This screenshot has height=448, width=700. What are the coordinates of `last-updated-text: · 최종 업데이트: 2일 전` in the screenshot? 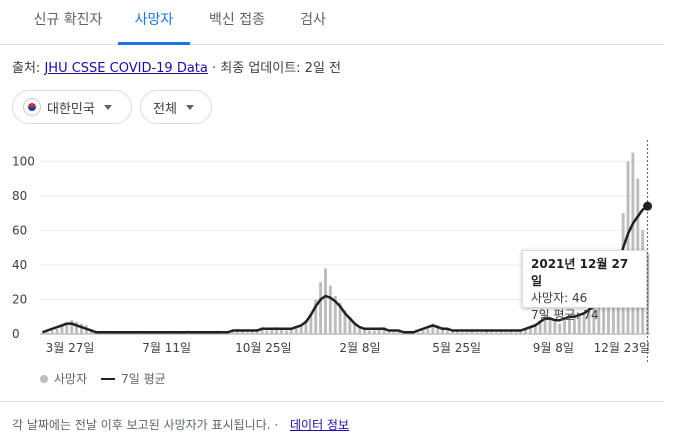 It's located at (277, 68).